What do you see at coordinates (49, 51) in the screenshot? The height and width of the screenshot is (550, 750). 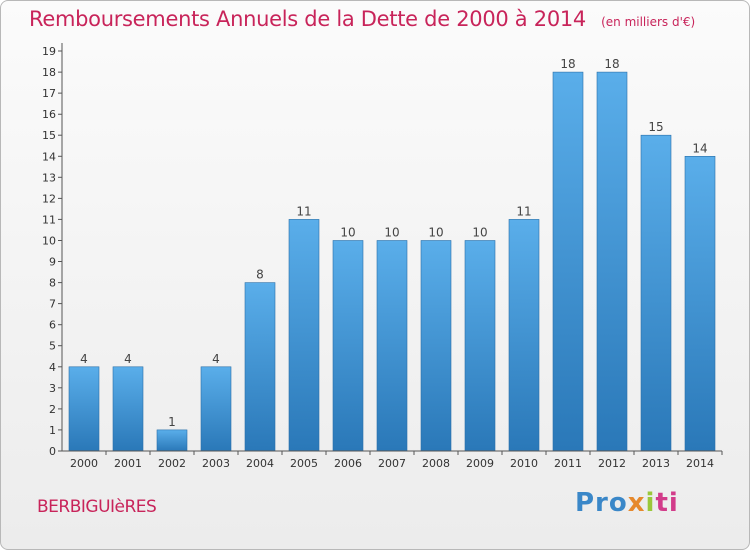 I see `y-tick-label: 19` at bounding box center [49, 51].